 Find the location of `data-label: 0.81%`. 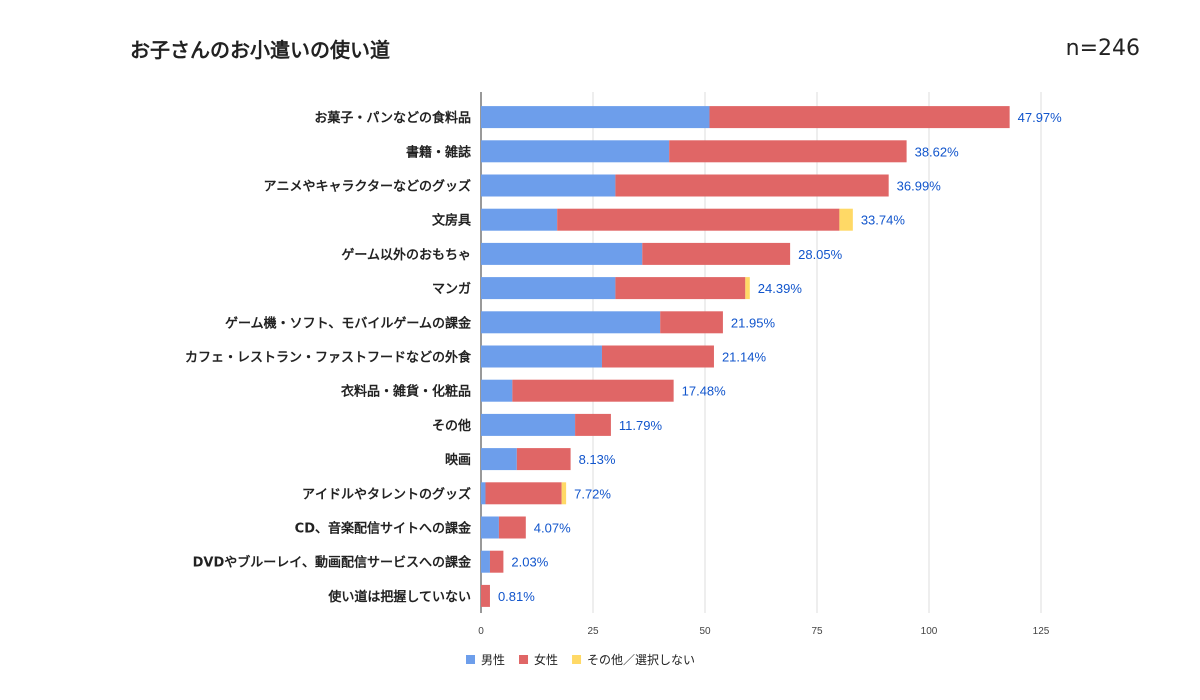

data-label: 0.81% is located at coordinates (516, 596).